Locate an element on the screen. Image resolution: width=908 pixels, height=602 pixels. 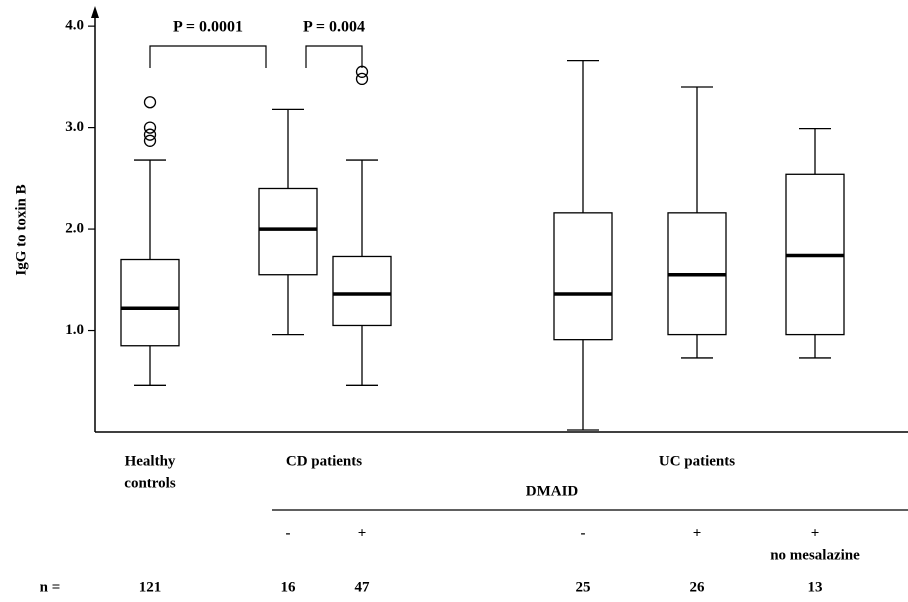
group-label: CD patients is located at coordinates (324, 461).